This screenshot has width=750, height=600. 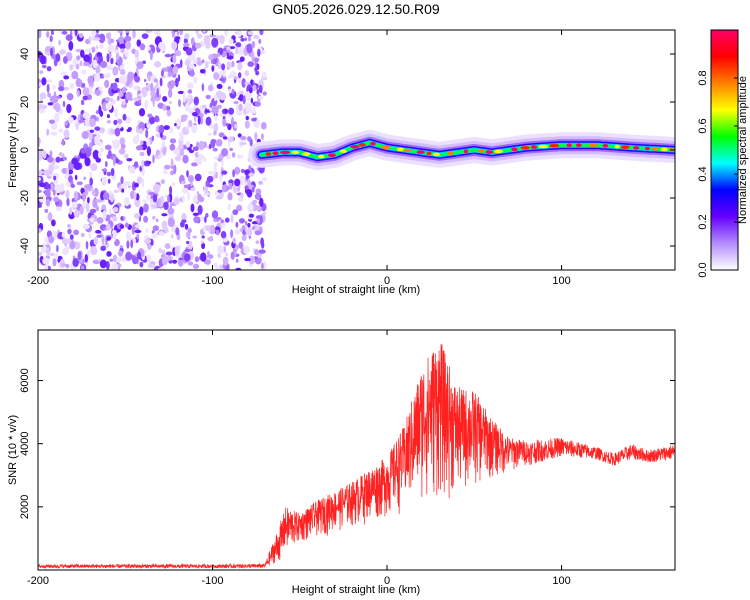 What do you see at coordinates (743, 150) in the screenshot?
I see `colorbar-label: Normalized spectral amplitude` at bounding box center [743, 150].